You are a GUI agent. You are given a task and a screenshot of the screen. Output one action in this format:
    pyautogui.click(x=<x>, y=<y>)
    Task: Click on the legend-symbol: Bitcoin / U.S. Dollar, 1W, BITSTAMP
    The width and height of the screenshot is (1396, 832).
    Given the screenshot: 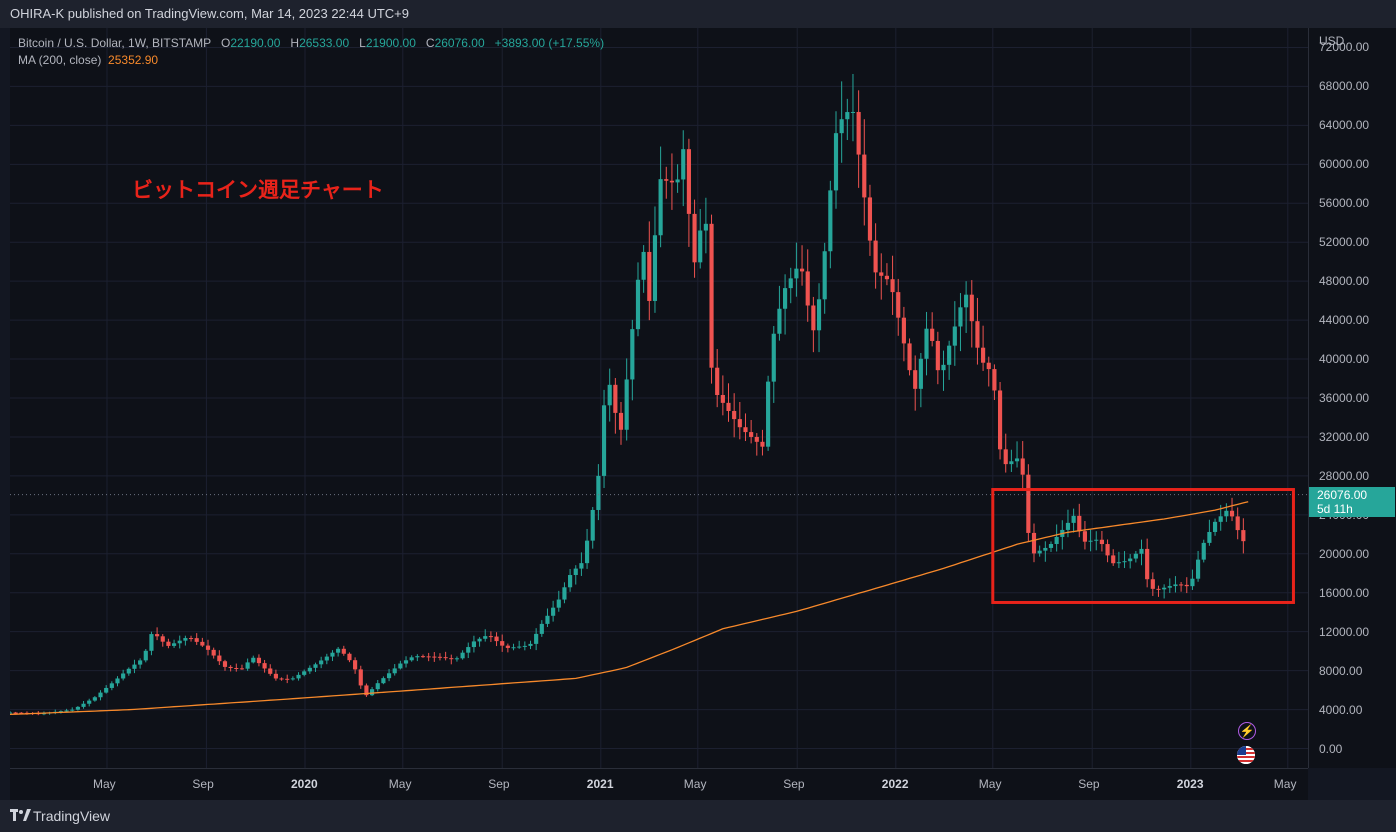 What is the action you would take?
    pyautogui.click(x=114, y=43)
    